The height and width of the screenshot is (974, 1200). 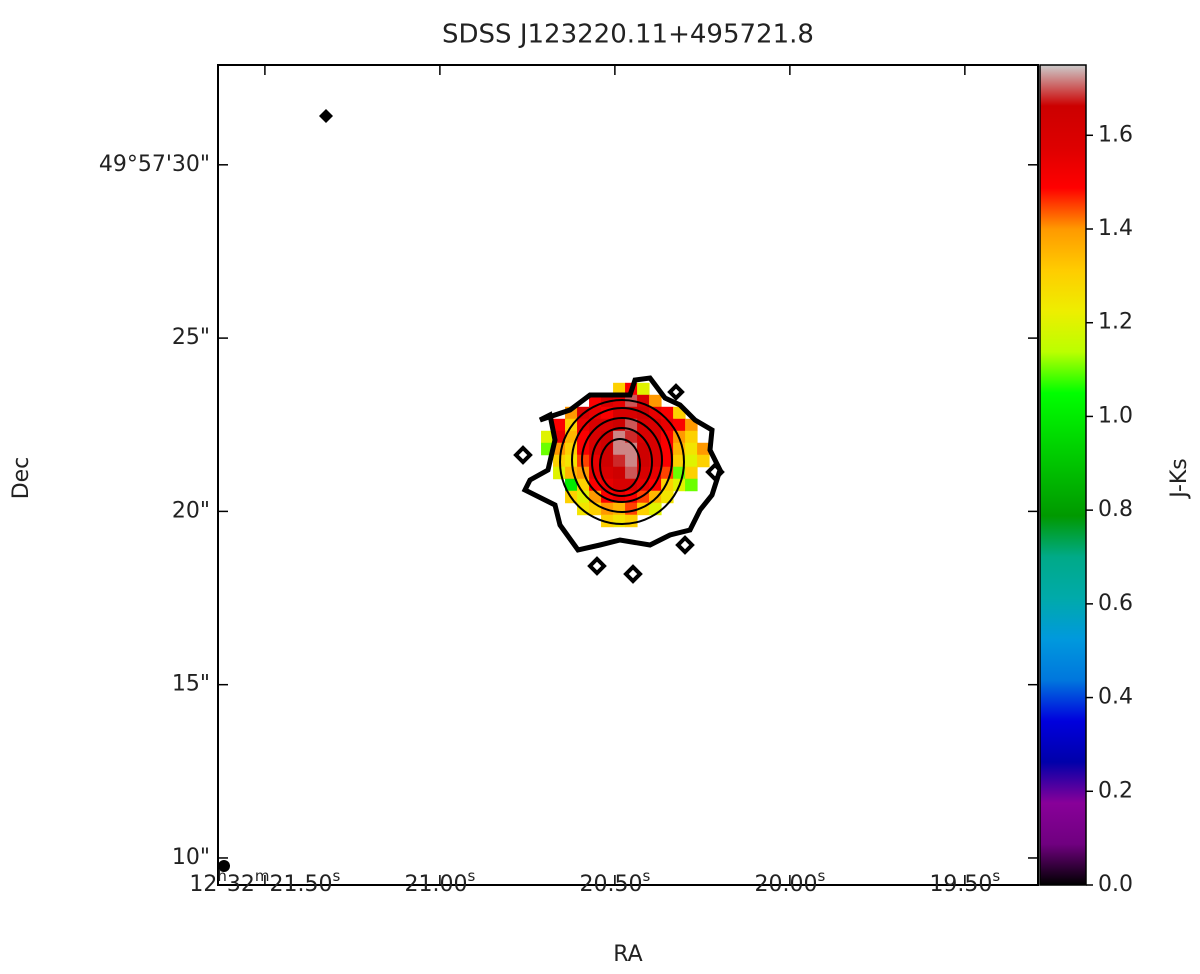 I want to click on colorbar-tick-label: 0.4, so click(x=1115, y=697).